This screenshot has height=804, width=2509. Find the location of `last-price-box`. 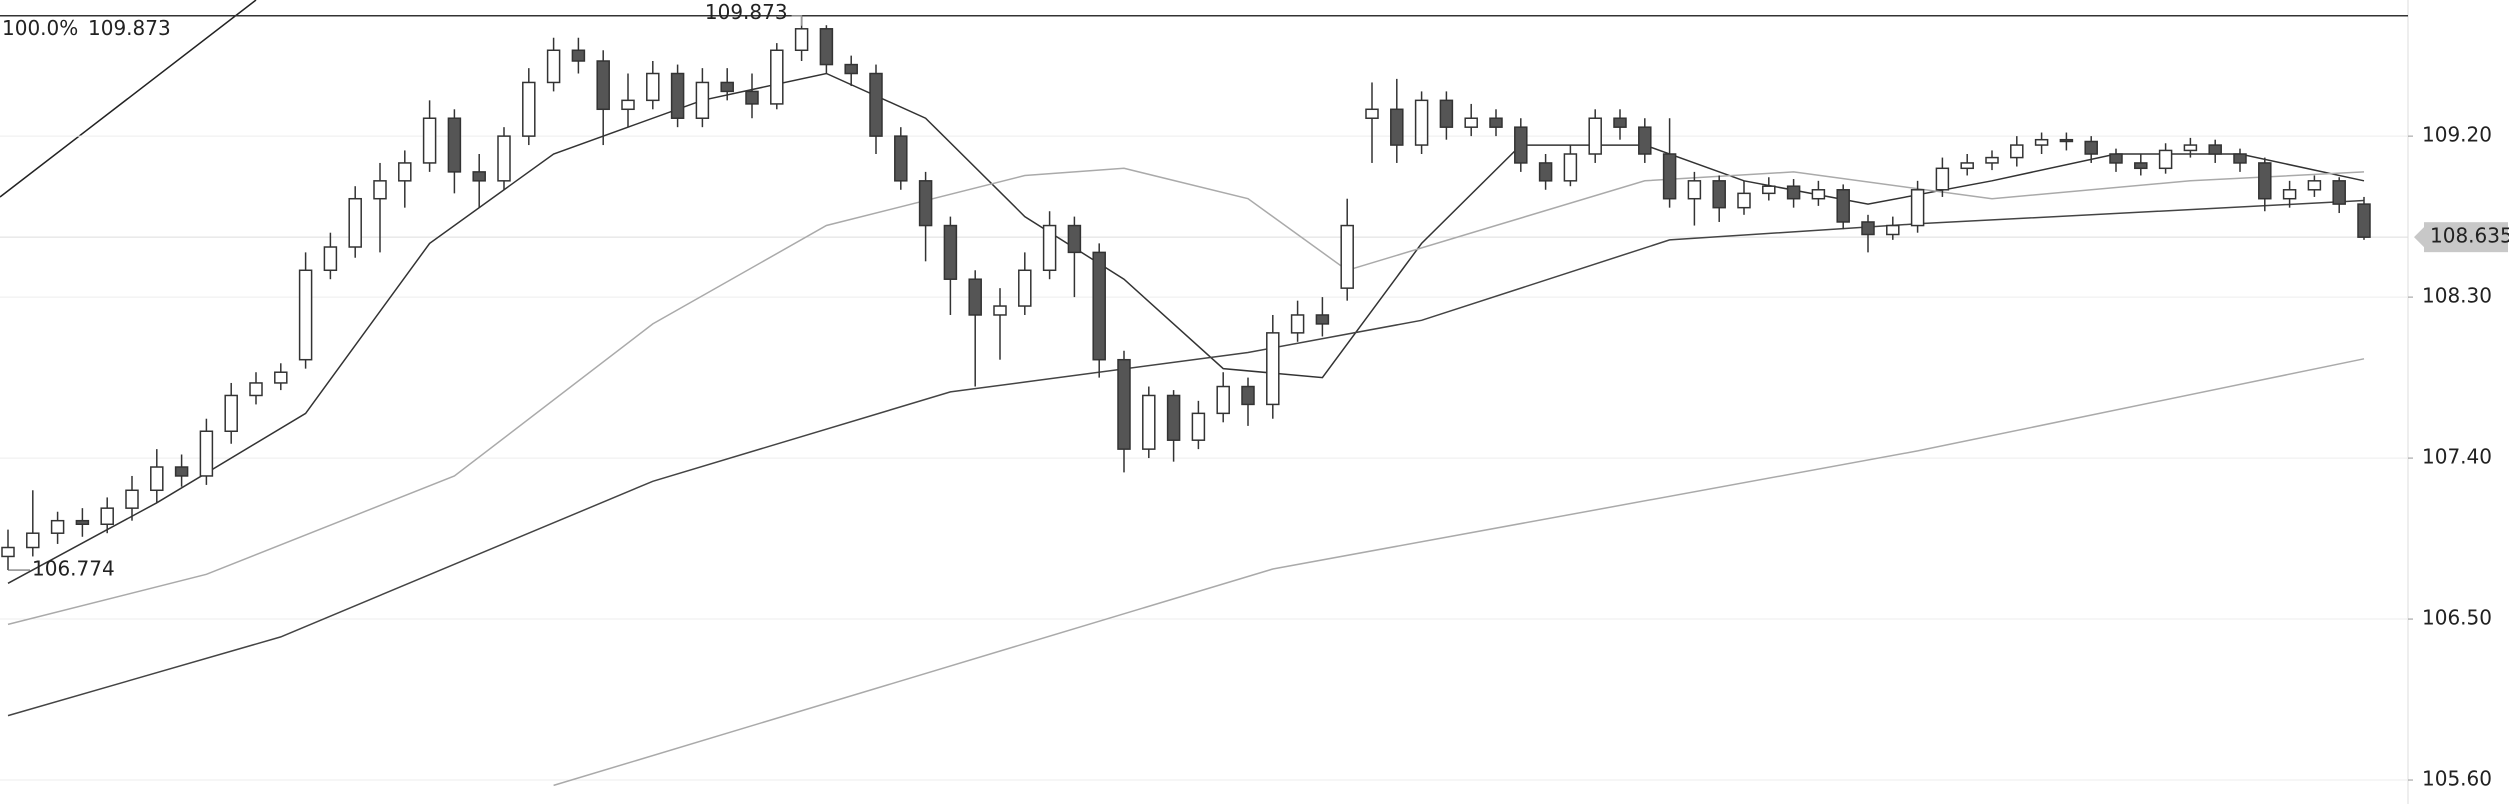

last-price-box is located at coordinates (2466, 237).